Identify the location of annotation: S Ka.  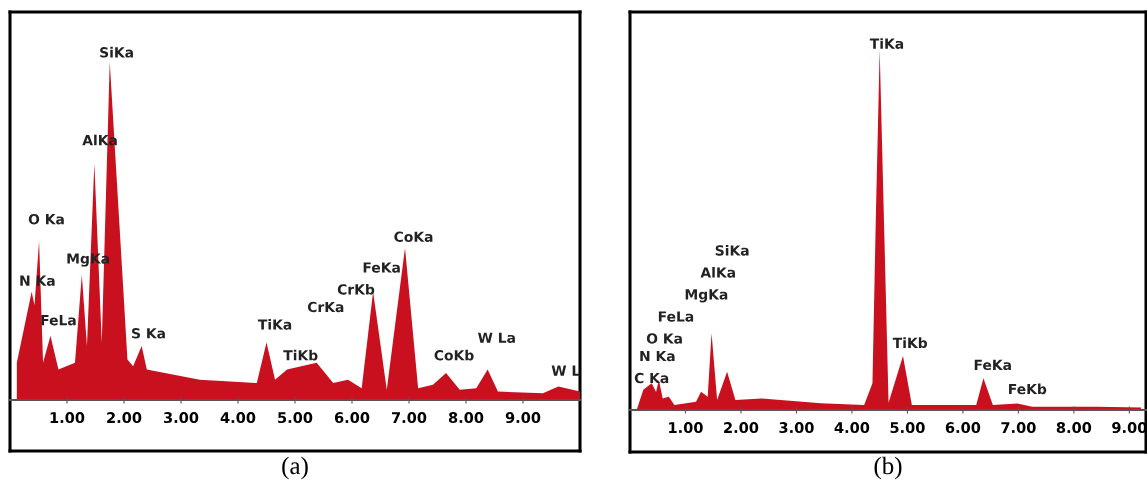
(148, 333).